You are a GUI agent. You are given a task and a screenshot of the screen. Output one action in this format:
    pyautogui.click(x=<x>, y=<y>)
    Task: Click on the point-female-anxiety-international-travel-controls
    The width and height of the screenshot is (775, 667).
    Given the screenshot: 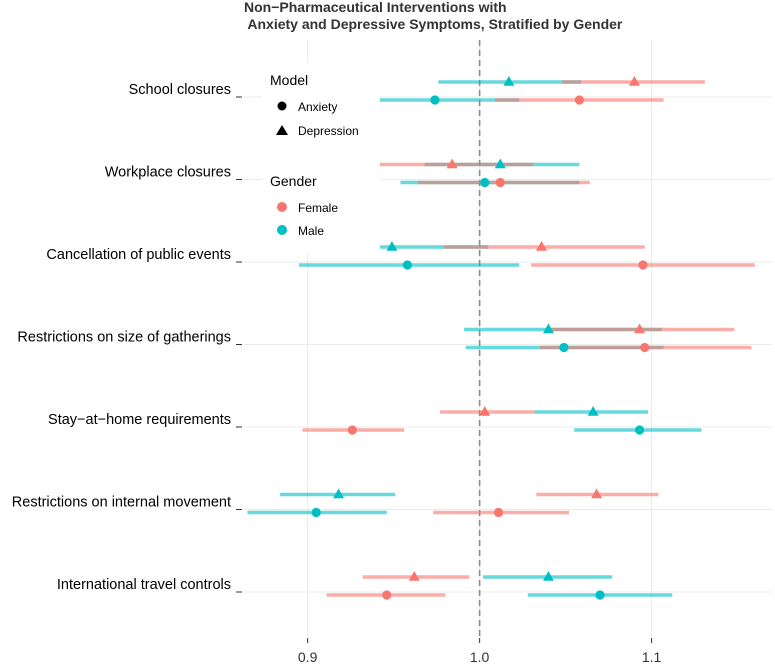 What is the action you would take?
    pyautogui.click(x=387, y=595)
    